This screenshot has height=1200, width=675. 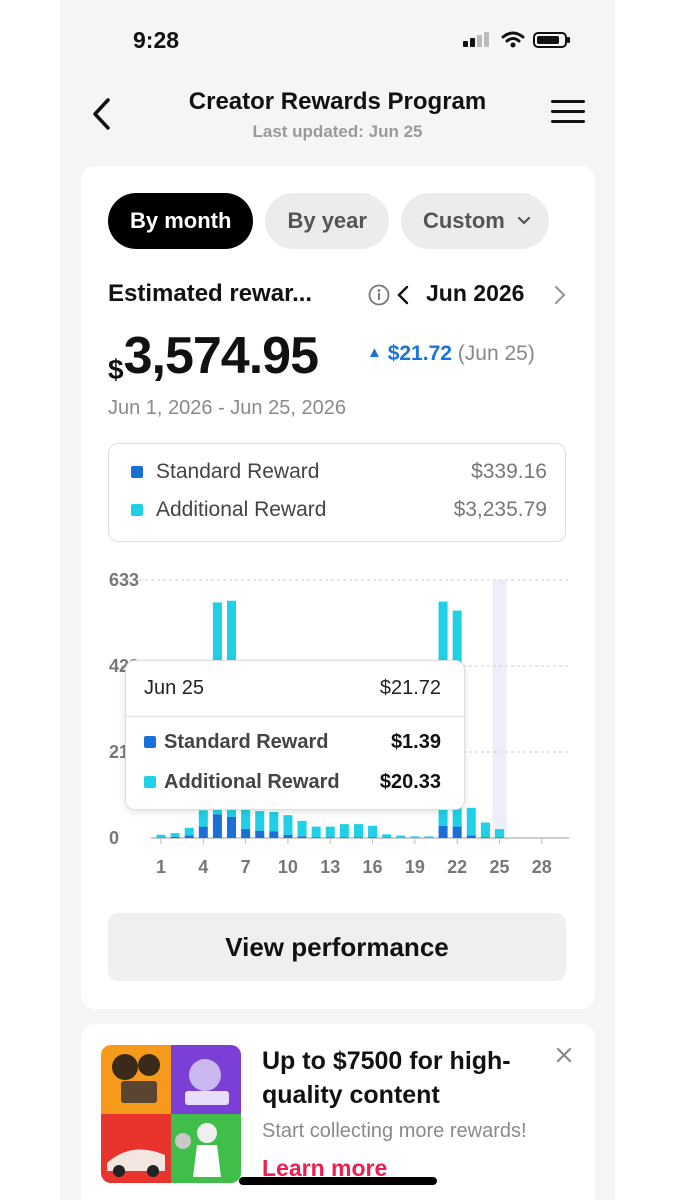 I want to click on promo-collage-image, so click(x=171, y=1114).